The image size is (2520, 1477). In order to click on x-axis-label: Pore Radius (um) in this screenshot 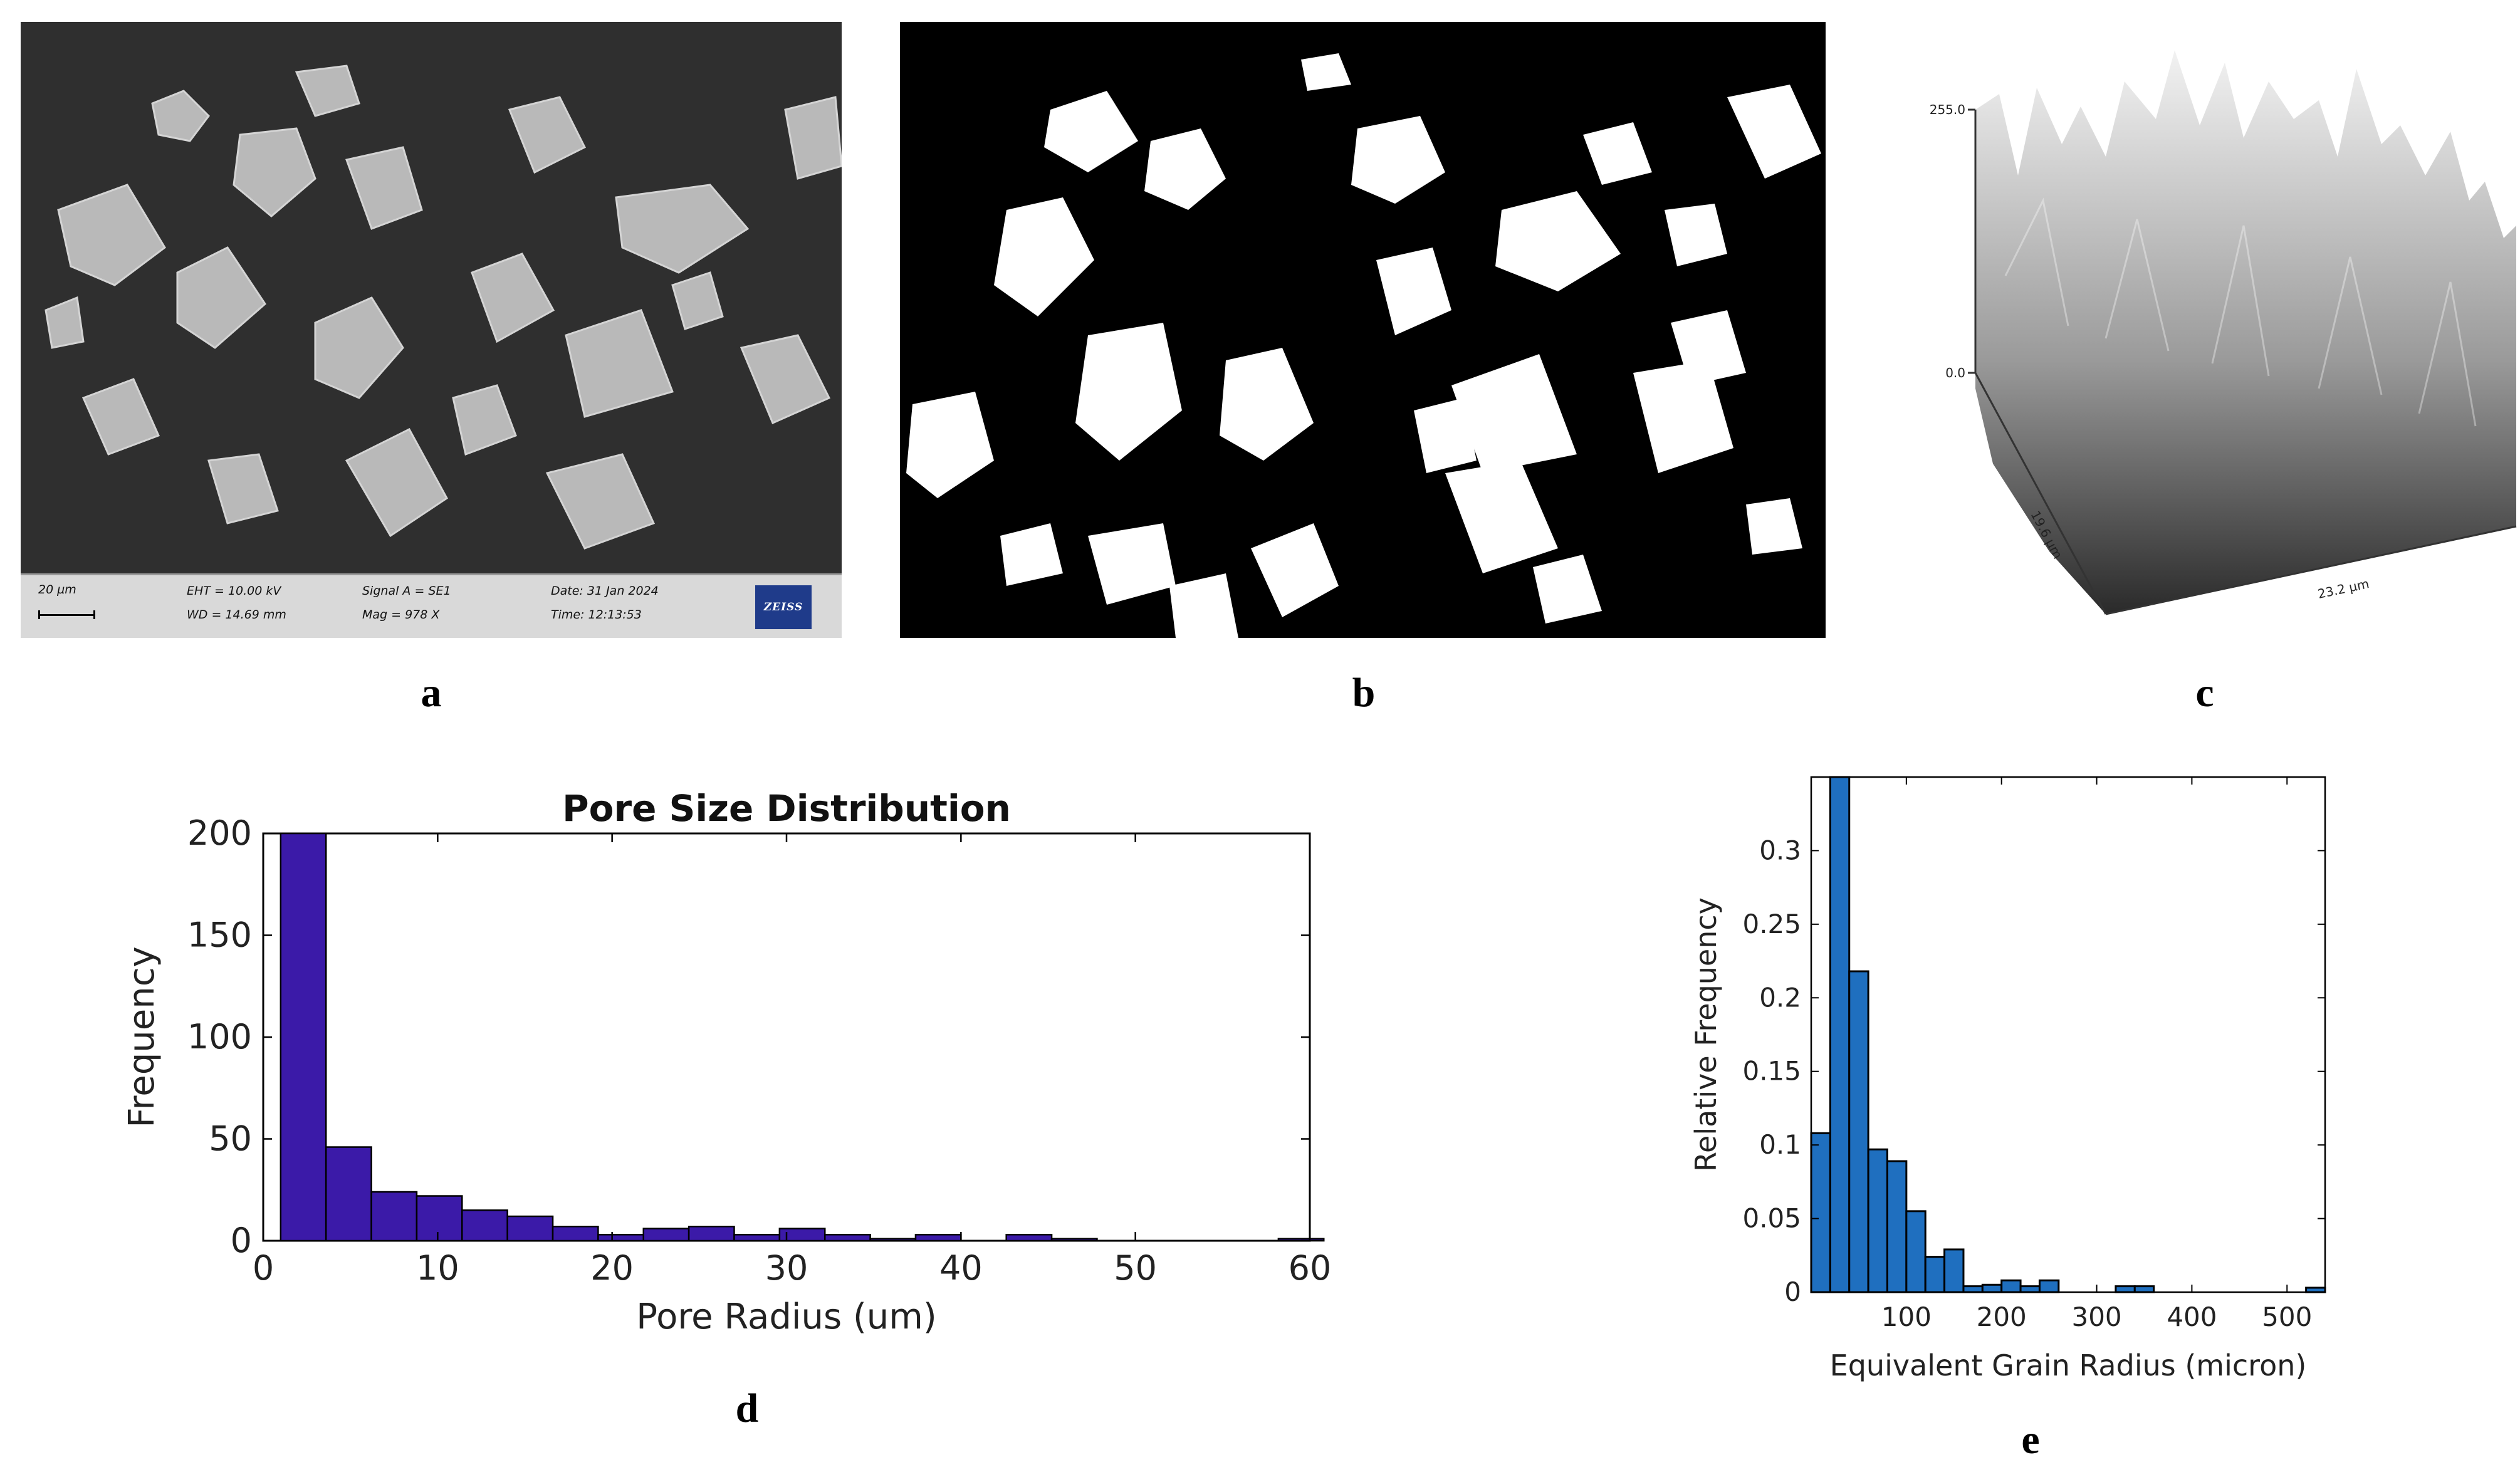, I will do `click(786, 1317)`.